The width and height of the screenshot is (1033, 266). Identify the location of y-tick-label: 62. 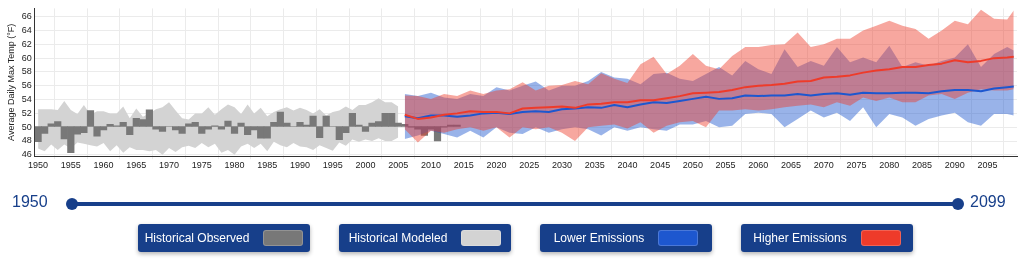
(26, 43).